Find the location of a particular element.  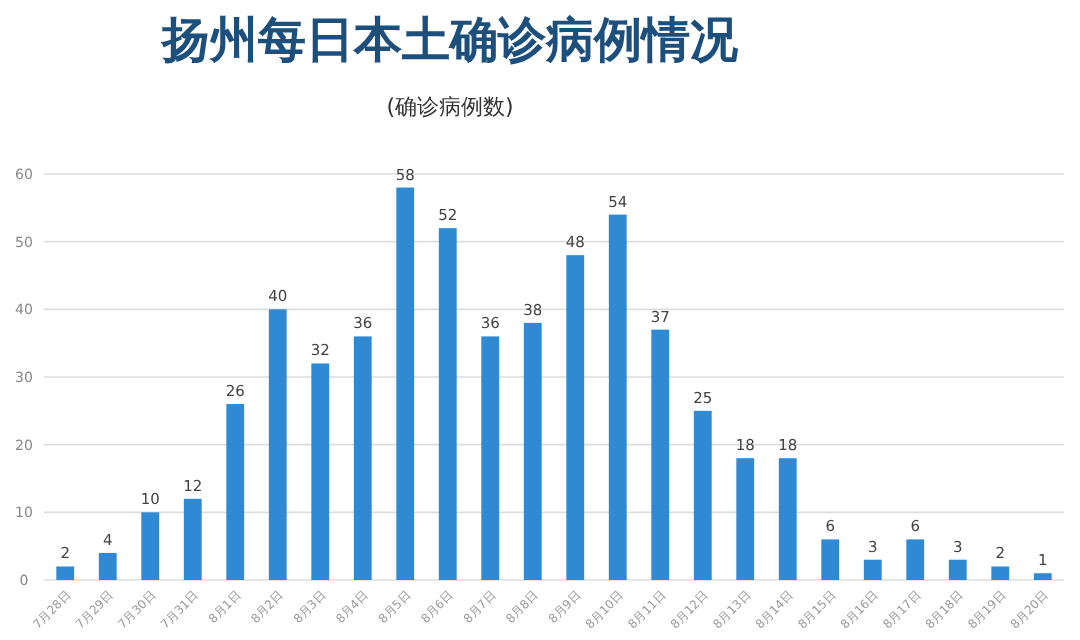

chart-subtitle: (确诊病例数) is located at coordinates (450, 107).